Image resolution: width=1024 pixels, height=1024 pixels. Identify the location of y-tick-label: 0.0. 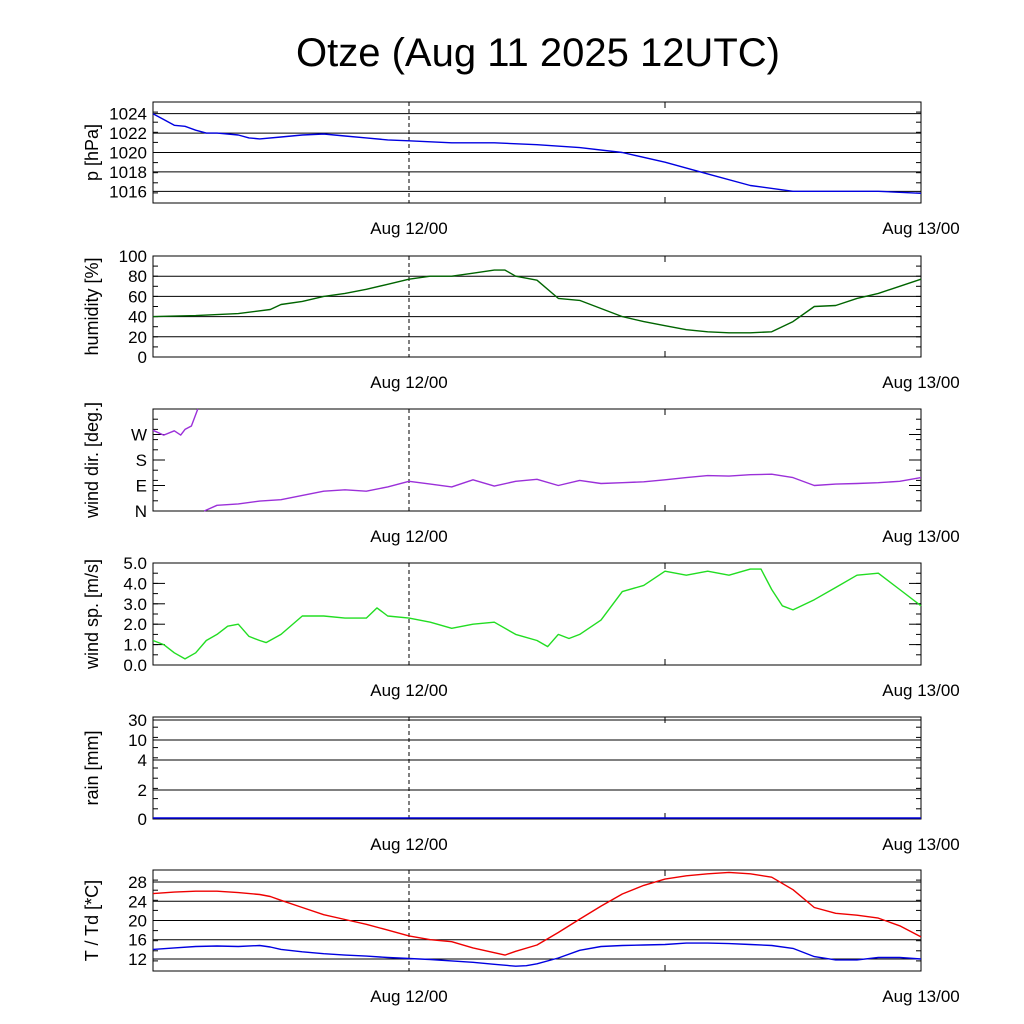
(135, 665).